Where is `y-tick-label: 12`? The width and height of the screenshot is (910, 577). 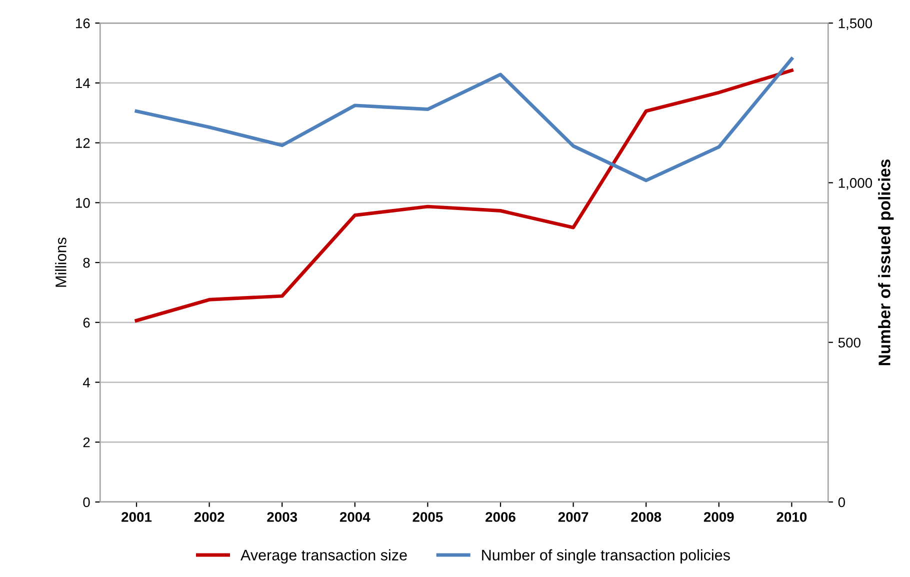
y-tick-label: 12 is located at coordinates (83, 143).